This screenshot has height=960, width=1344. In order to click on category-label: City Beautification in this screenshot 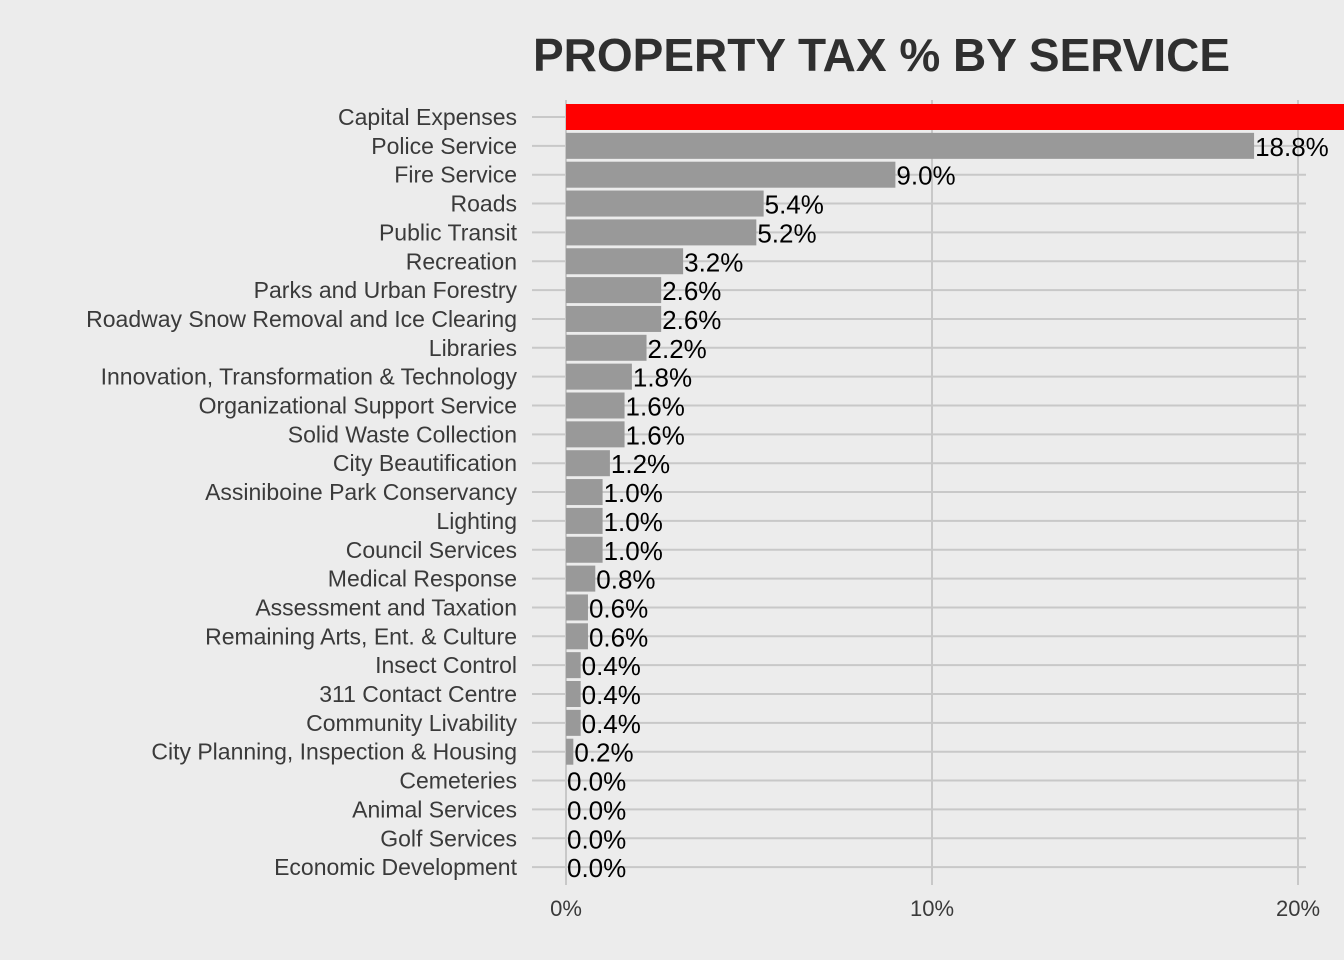, I will do `click(425, 463)`.